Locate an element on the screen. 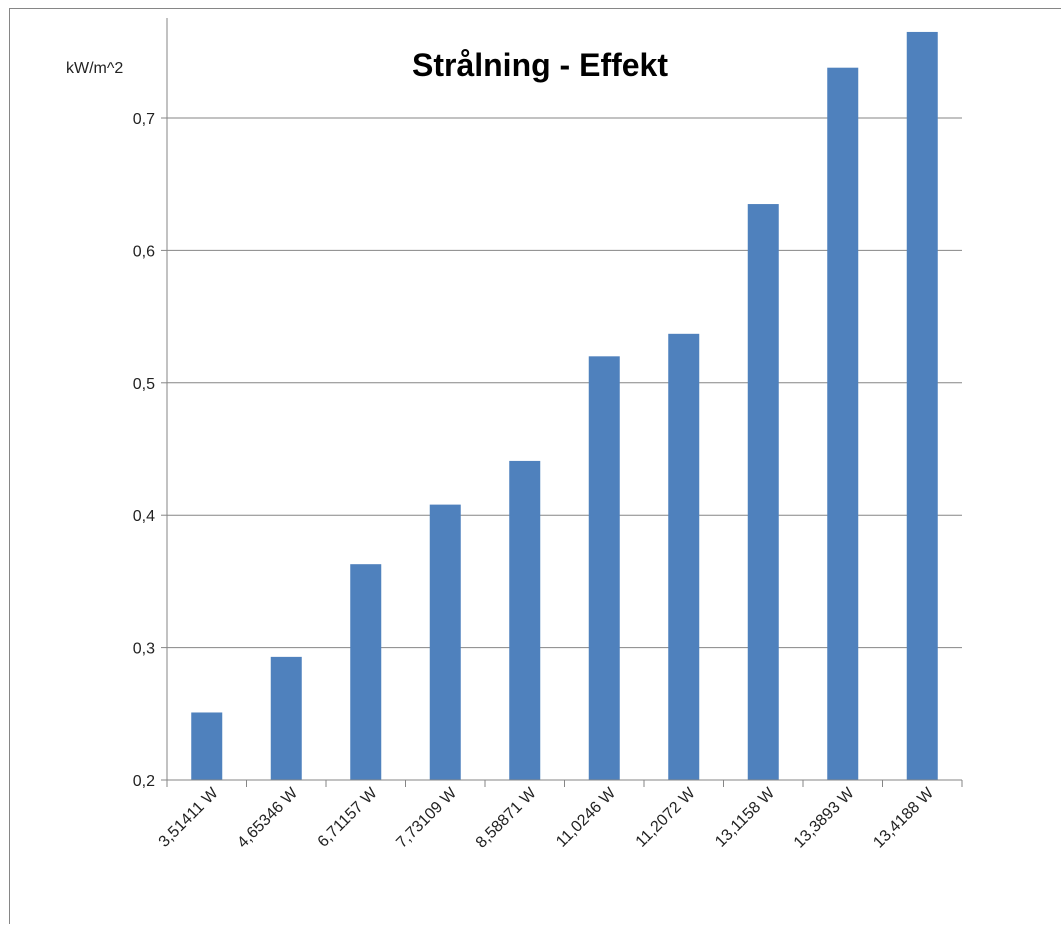 This screenshot has height=925, width=1062. x-tick-label: 13,4188 W is located at coordinates (903, 817).